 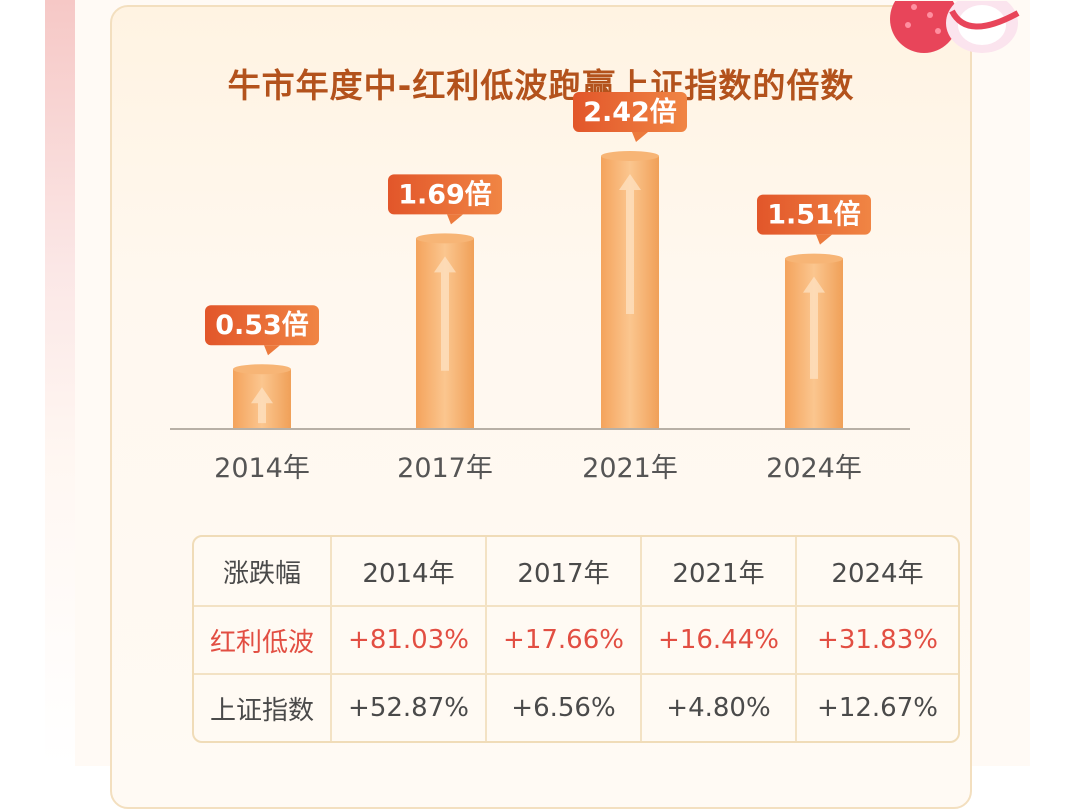 I want to click on table-cell: +6.56%, so click(x=562, y=708).